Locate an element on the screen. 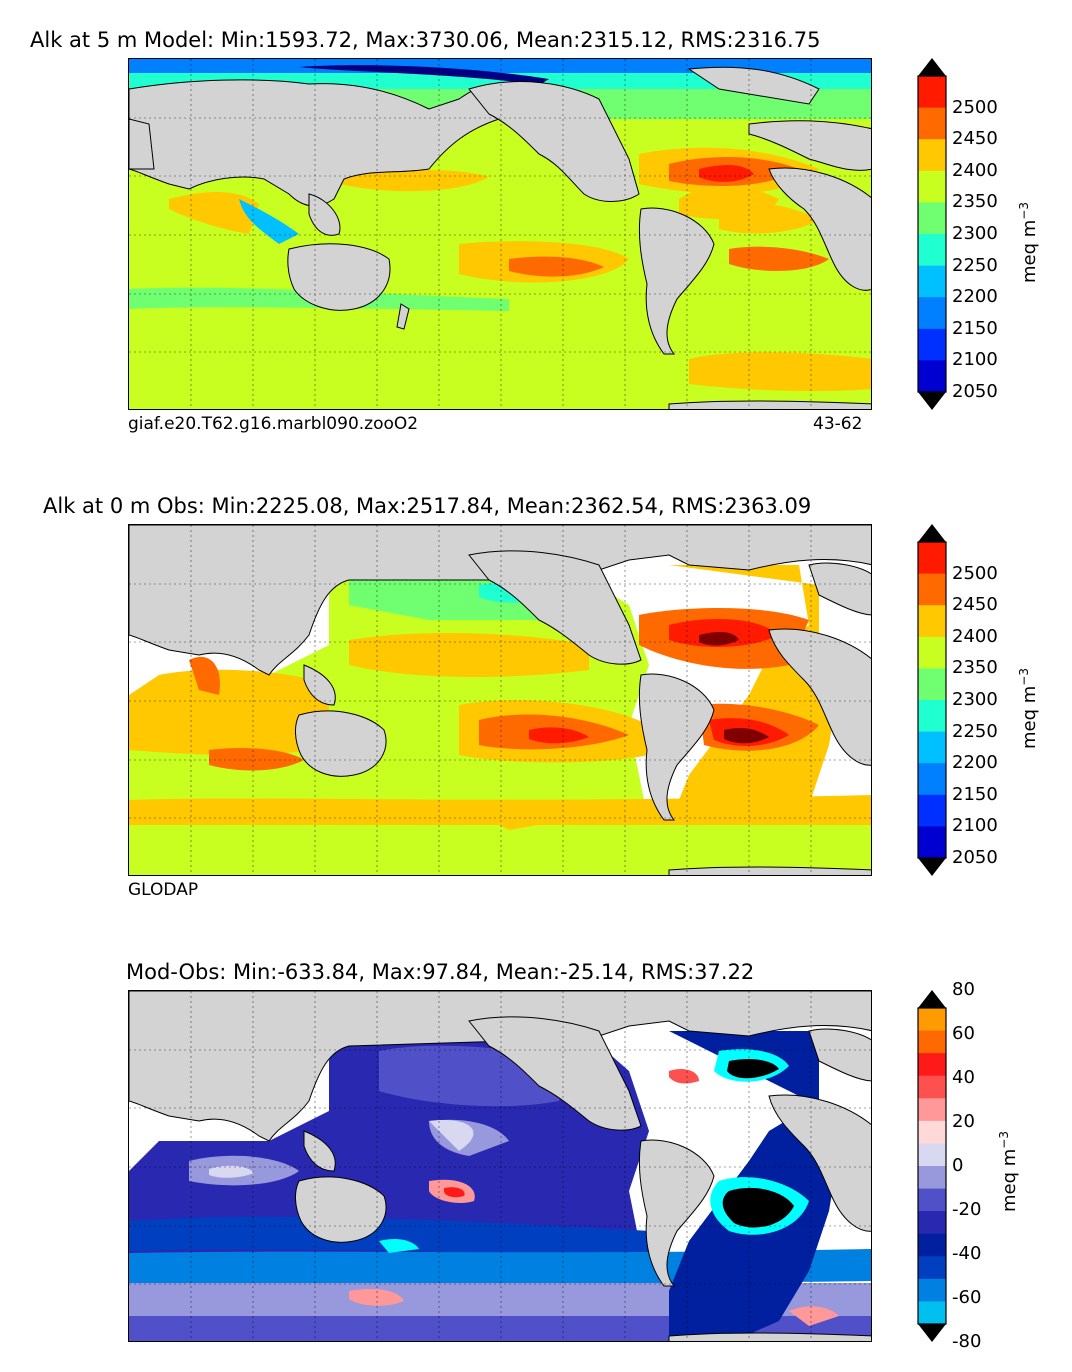  diff-colorbar-unit: meq m−3 is located at coordinates (1008, 1171).